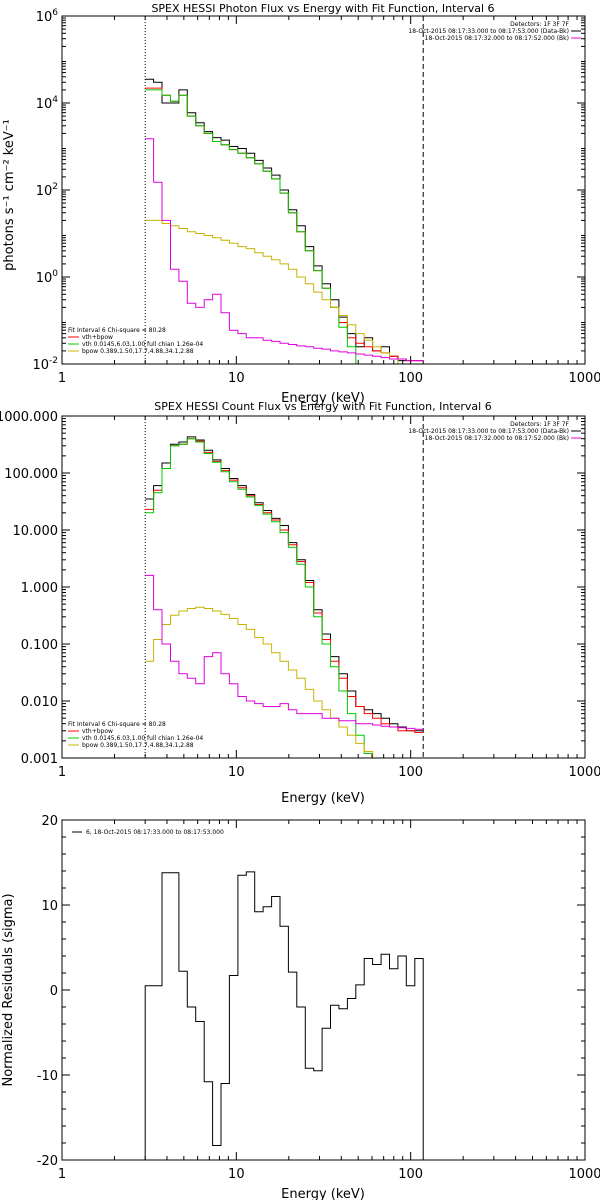  Describe the element at coordinates (47, 103) in the screenshot. I see `y-tick-label: 10⁴` at that location.